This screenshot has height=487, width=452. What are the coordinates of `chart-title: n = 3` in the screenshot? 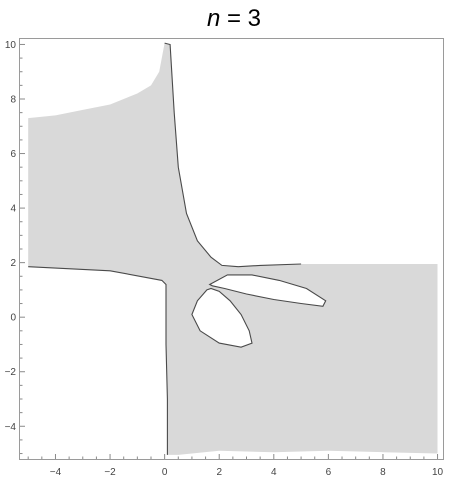 It's located at (234, 18).